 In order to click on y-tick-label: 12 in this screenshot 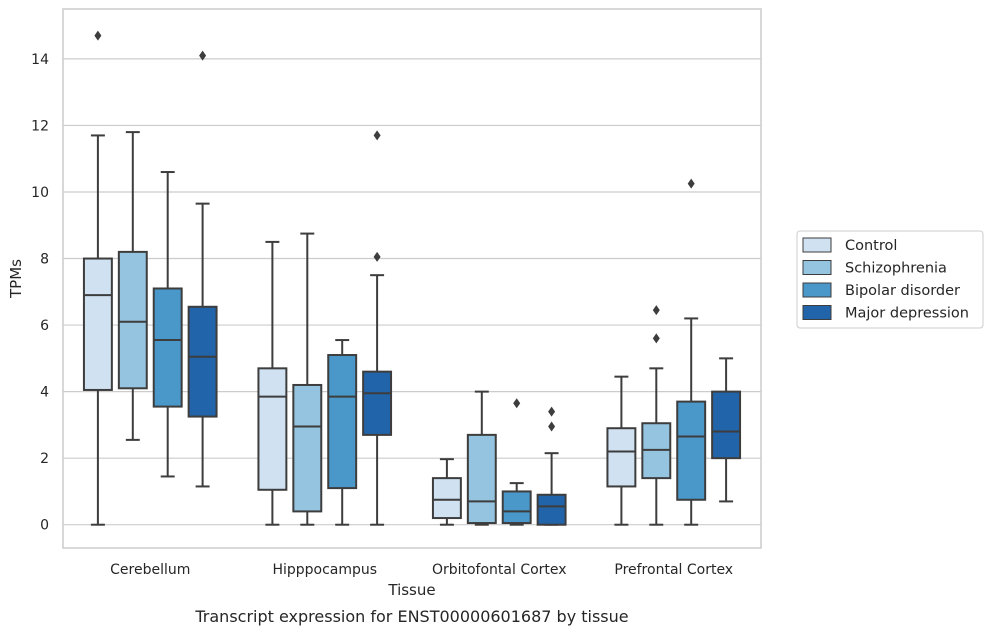, I will do `click(40, 126)`.